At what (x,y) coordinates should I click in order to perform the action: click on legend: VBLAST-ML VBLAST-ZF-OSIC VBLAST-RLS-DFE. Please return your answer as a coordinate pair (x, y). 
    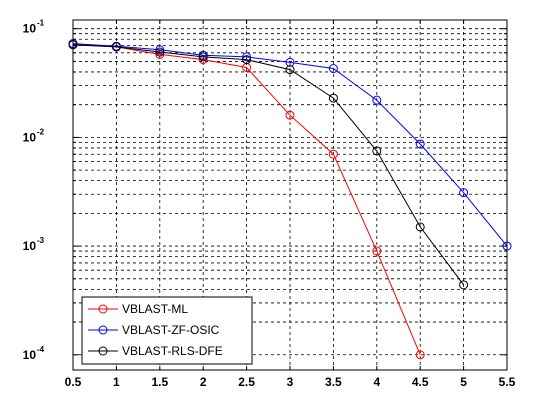
    Looking at the image, I should click on (167, 330).